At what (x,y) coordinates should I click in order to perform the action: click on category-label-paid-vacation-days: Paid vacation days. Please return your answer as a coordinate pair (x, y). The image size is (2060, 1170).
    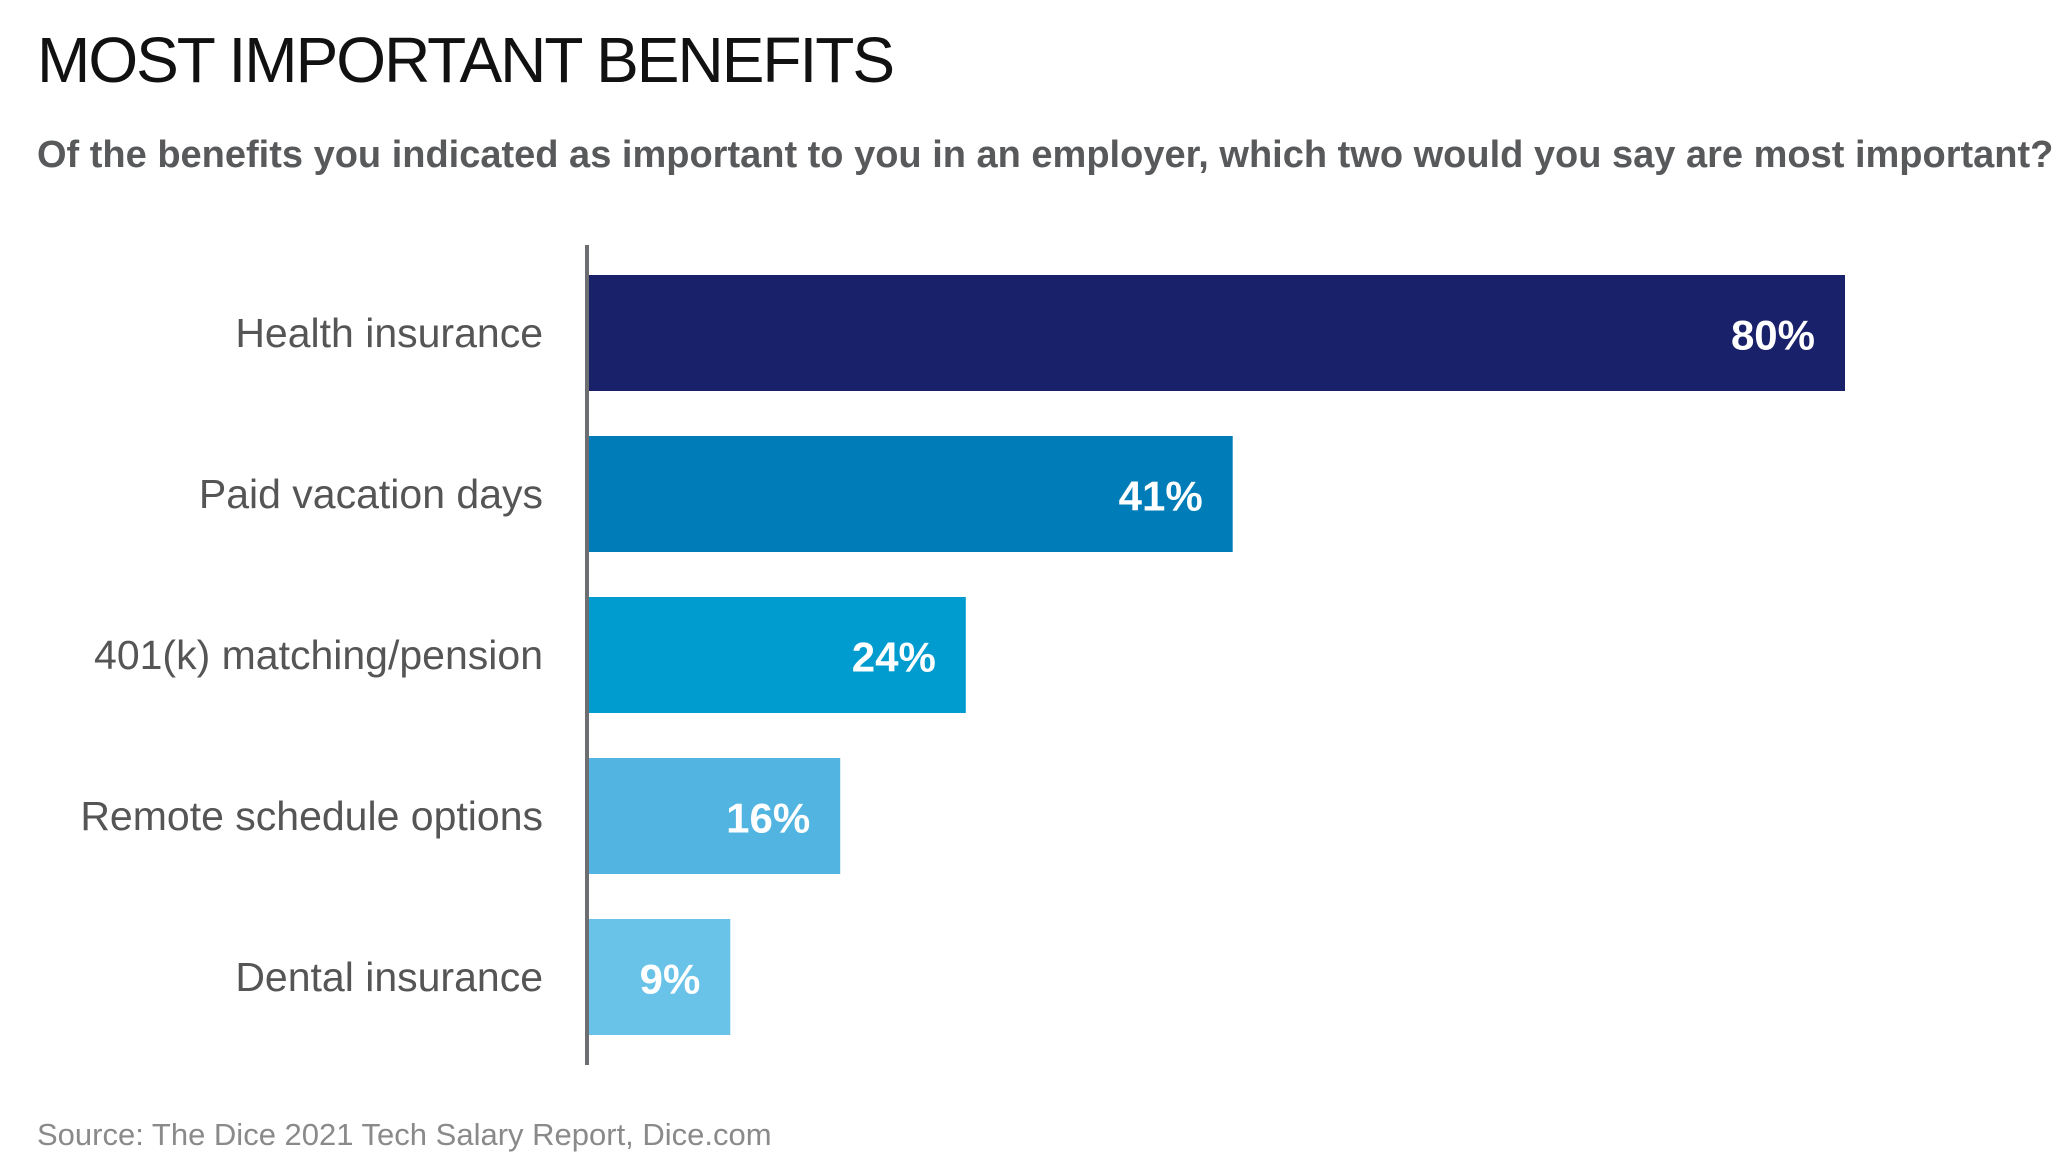
    Looking at the image, I should click on (371, 494).